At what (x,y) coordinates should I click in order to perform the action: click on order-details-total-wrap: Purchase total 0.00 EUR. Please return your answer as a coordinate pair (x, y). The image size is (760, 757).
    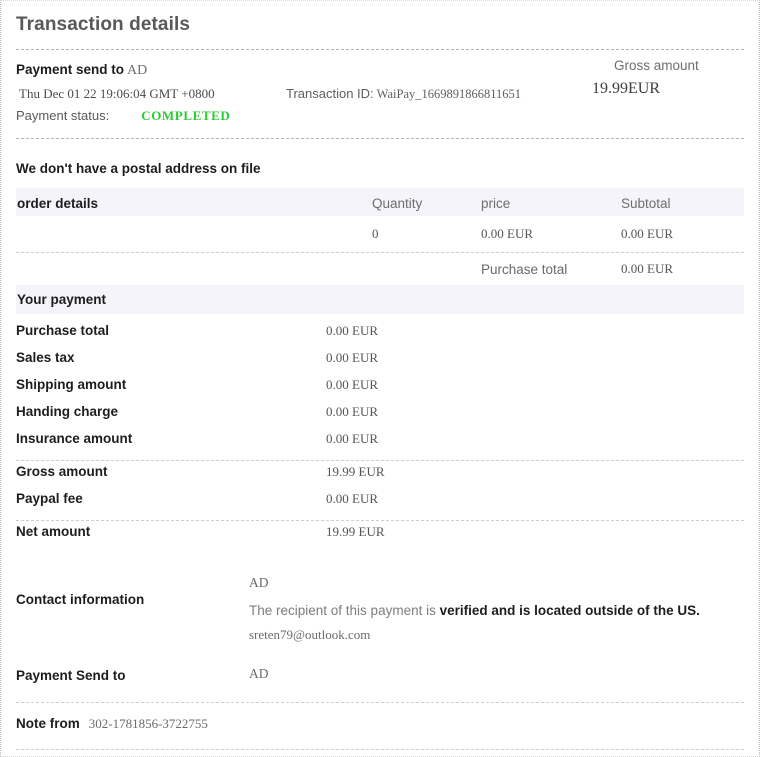
    Looking at the image, I should click on (380, 269).